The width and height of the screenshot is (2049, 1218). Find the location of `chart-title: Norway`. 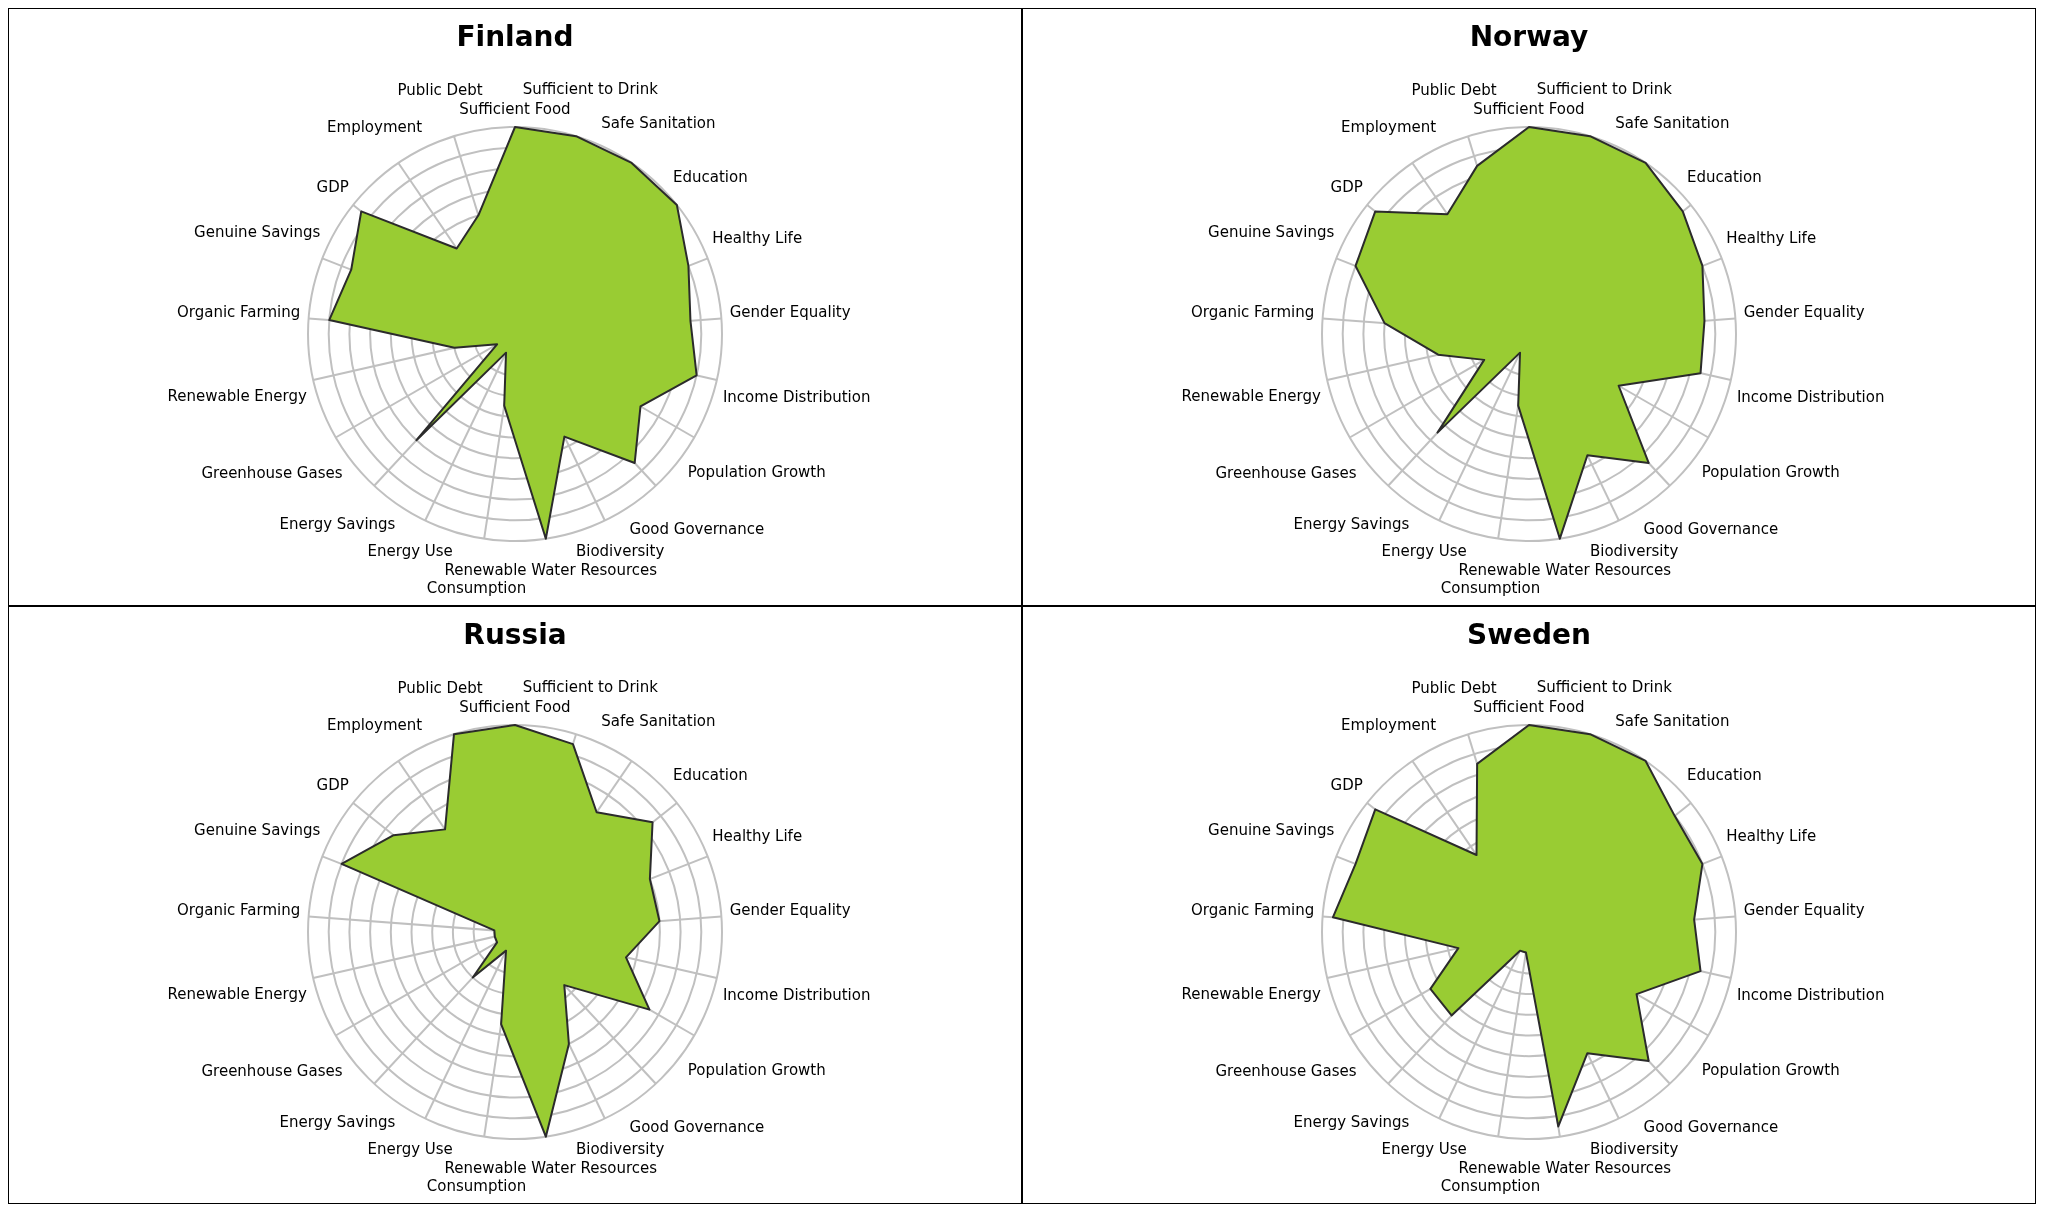

chart-title: Norway is located at coordinates (1529, 37).